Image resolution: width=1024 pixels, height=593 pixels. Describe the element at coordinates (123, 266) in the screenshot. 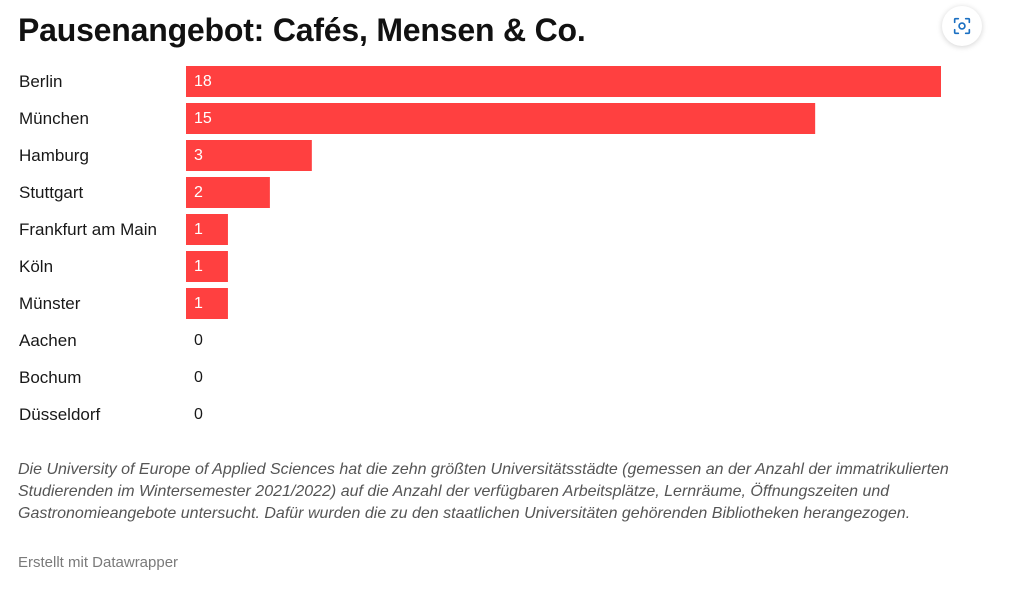

I see `bar-row: Köln 1` at that location.